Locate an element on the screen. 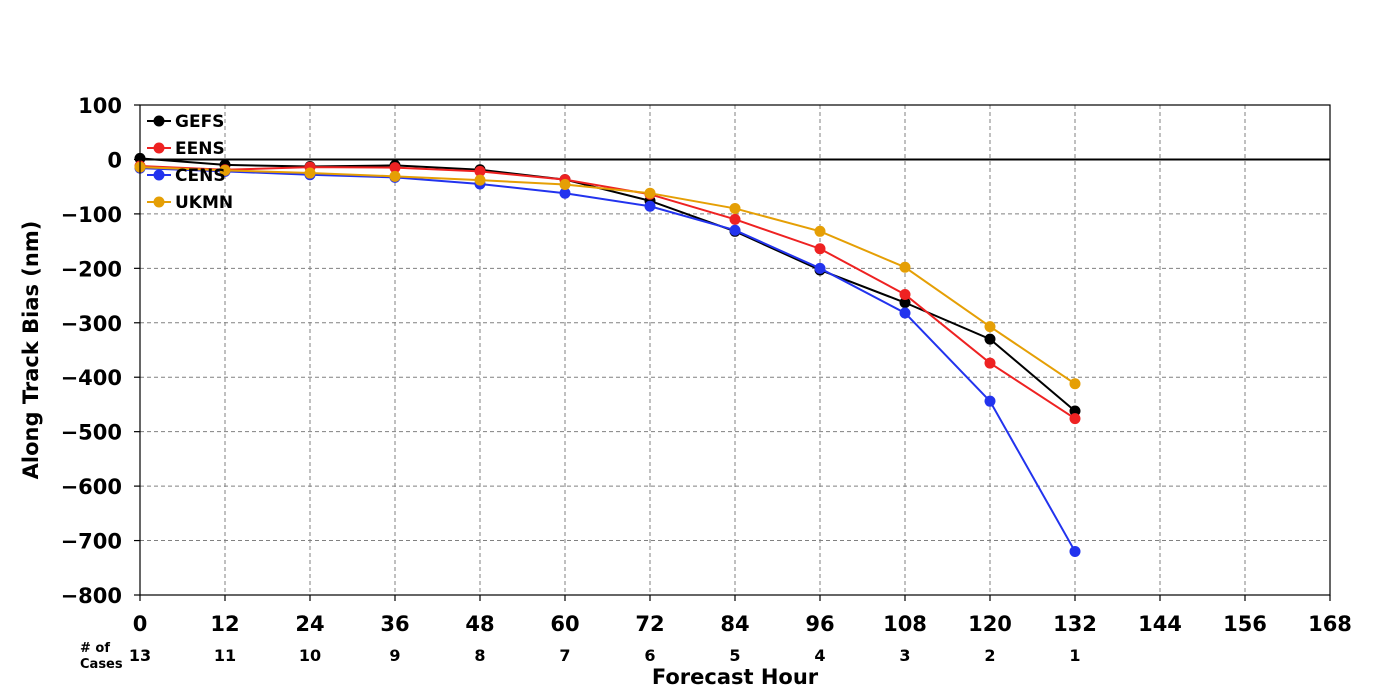 This screenshot has height=700, width=1400. x-tick-label: 156 is located at coordinates (1245, 624).